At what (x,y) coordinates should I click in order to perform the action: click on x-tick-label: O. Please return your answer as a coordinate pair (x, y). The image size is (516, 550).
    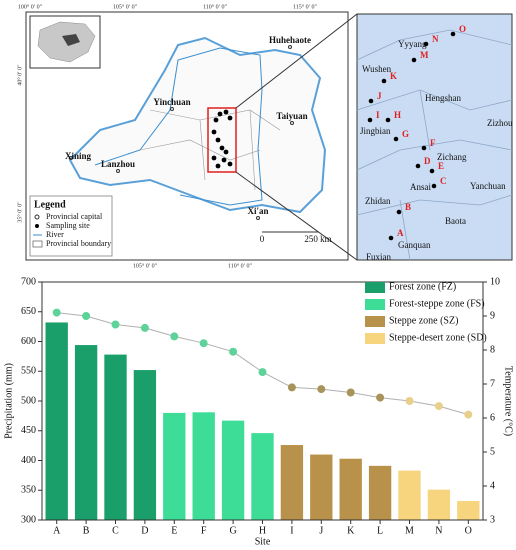
    Looking at the image, I should click on (468, 530).